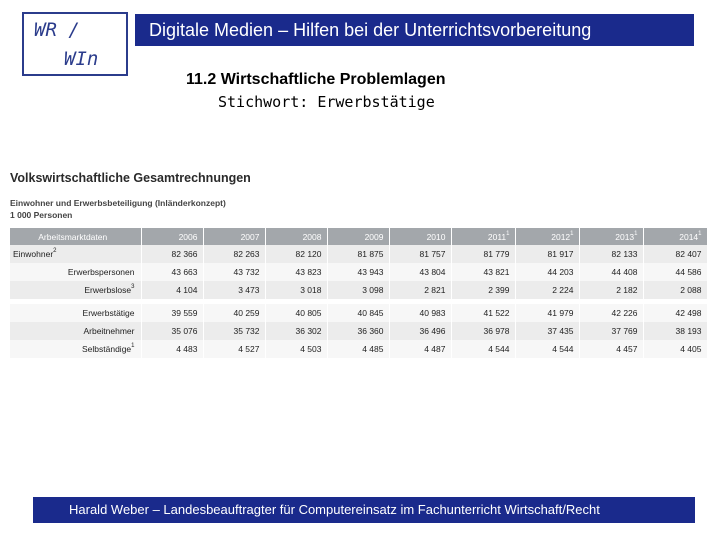  What do you see at coordinates (172, 272) in the screenshot?
I see `table-cell: 43 663` at bounding box center [172, 272].